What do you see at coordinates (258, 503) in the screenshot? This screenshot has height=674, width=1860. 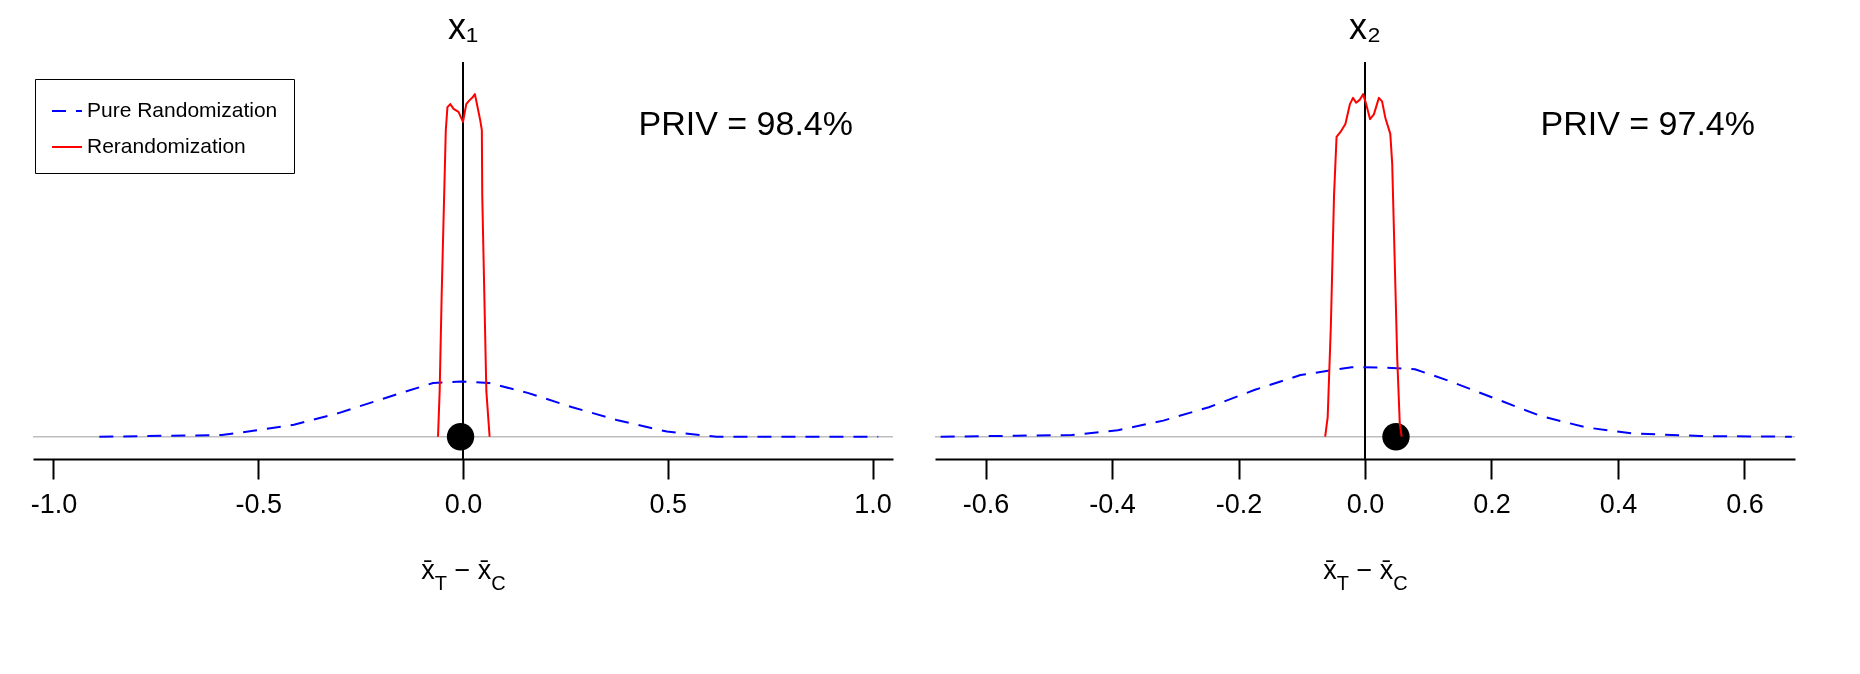 I see `x-tick-label: -0.5` at bounding box center [258, 503].